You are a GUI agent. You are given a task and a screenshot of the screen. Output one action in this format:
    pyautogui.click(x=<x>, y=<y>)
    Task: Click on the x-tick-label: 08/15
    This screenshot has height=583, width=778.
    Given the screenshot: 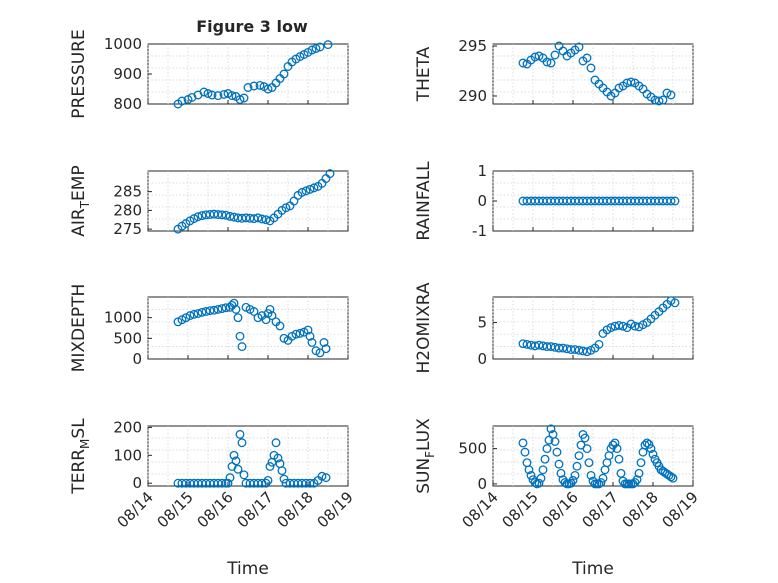 What is the action you would take?
    pyautogui.click(x=175, y=509)
    